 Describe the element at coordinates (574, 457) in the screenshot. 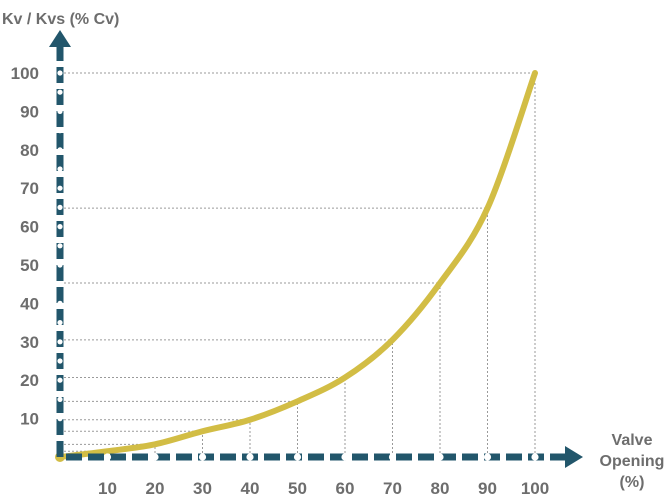

I see `x-axis-arrow` at that location.